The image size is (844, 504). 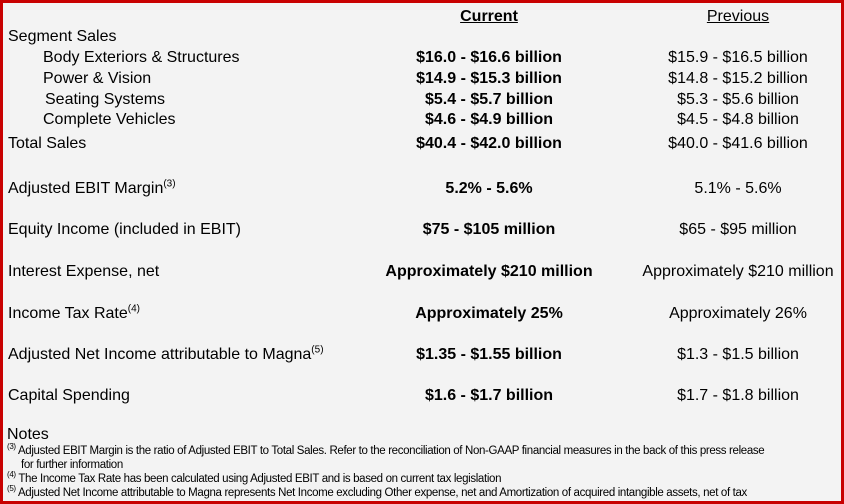 What do you see at coordinates (86, 188) in the screenshot?
I see `metric-label: Adjusted EBIT Margin` at bounding box center [86, 188].